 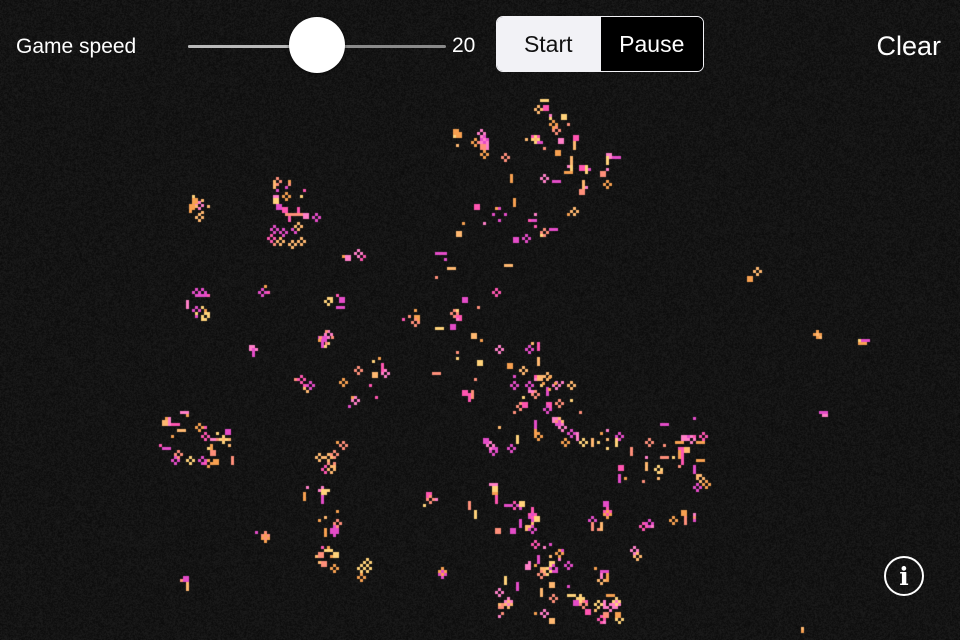 I want to click on pause-button: Pause, so click(x=651, y=44).